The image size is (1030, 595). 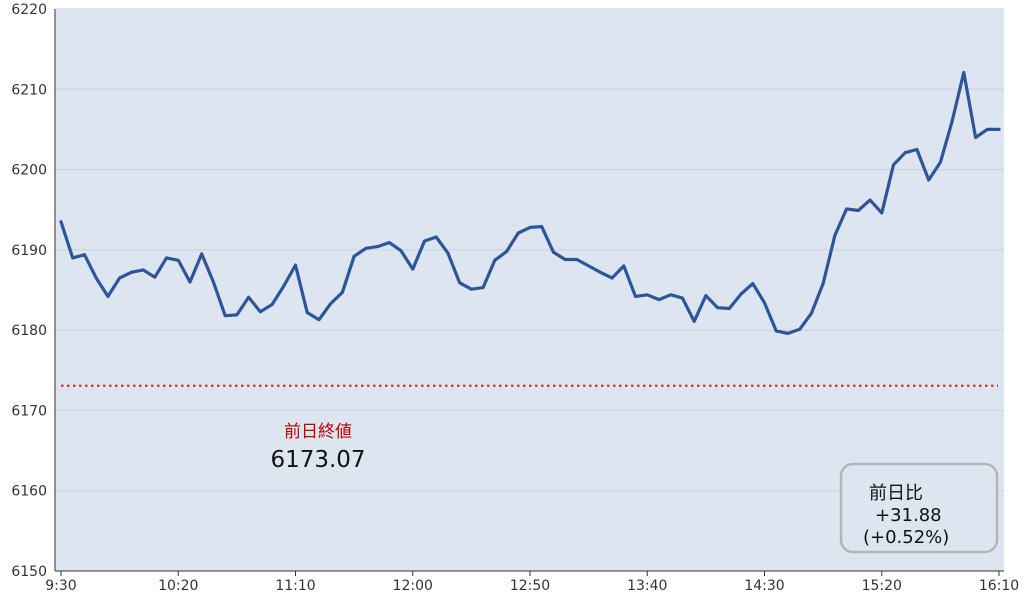 I want to click on change-percent: (+0.52%), so click(x=906, y=537).